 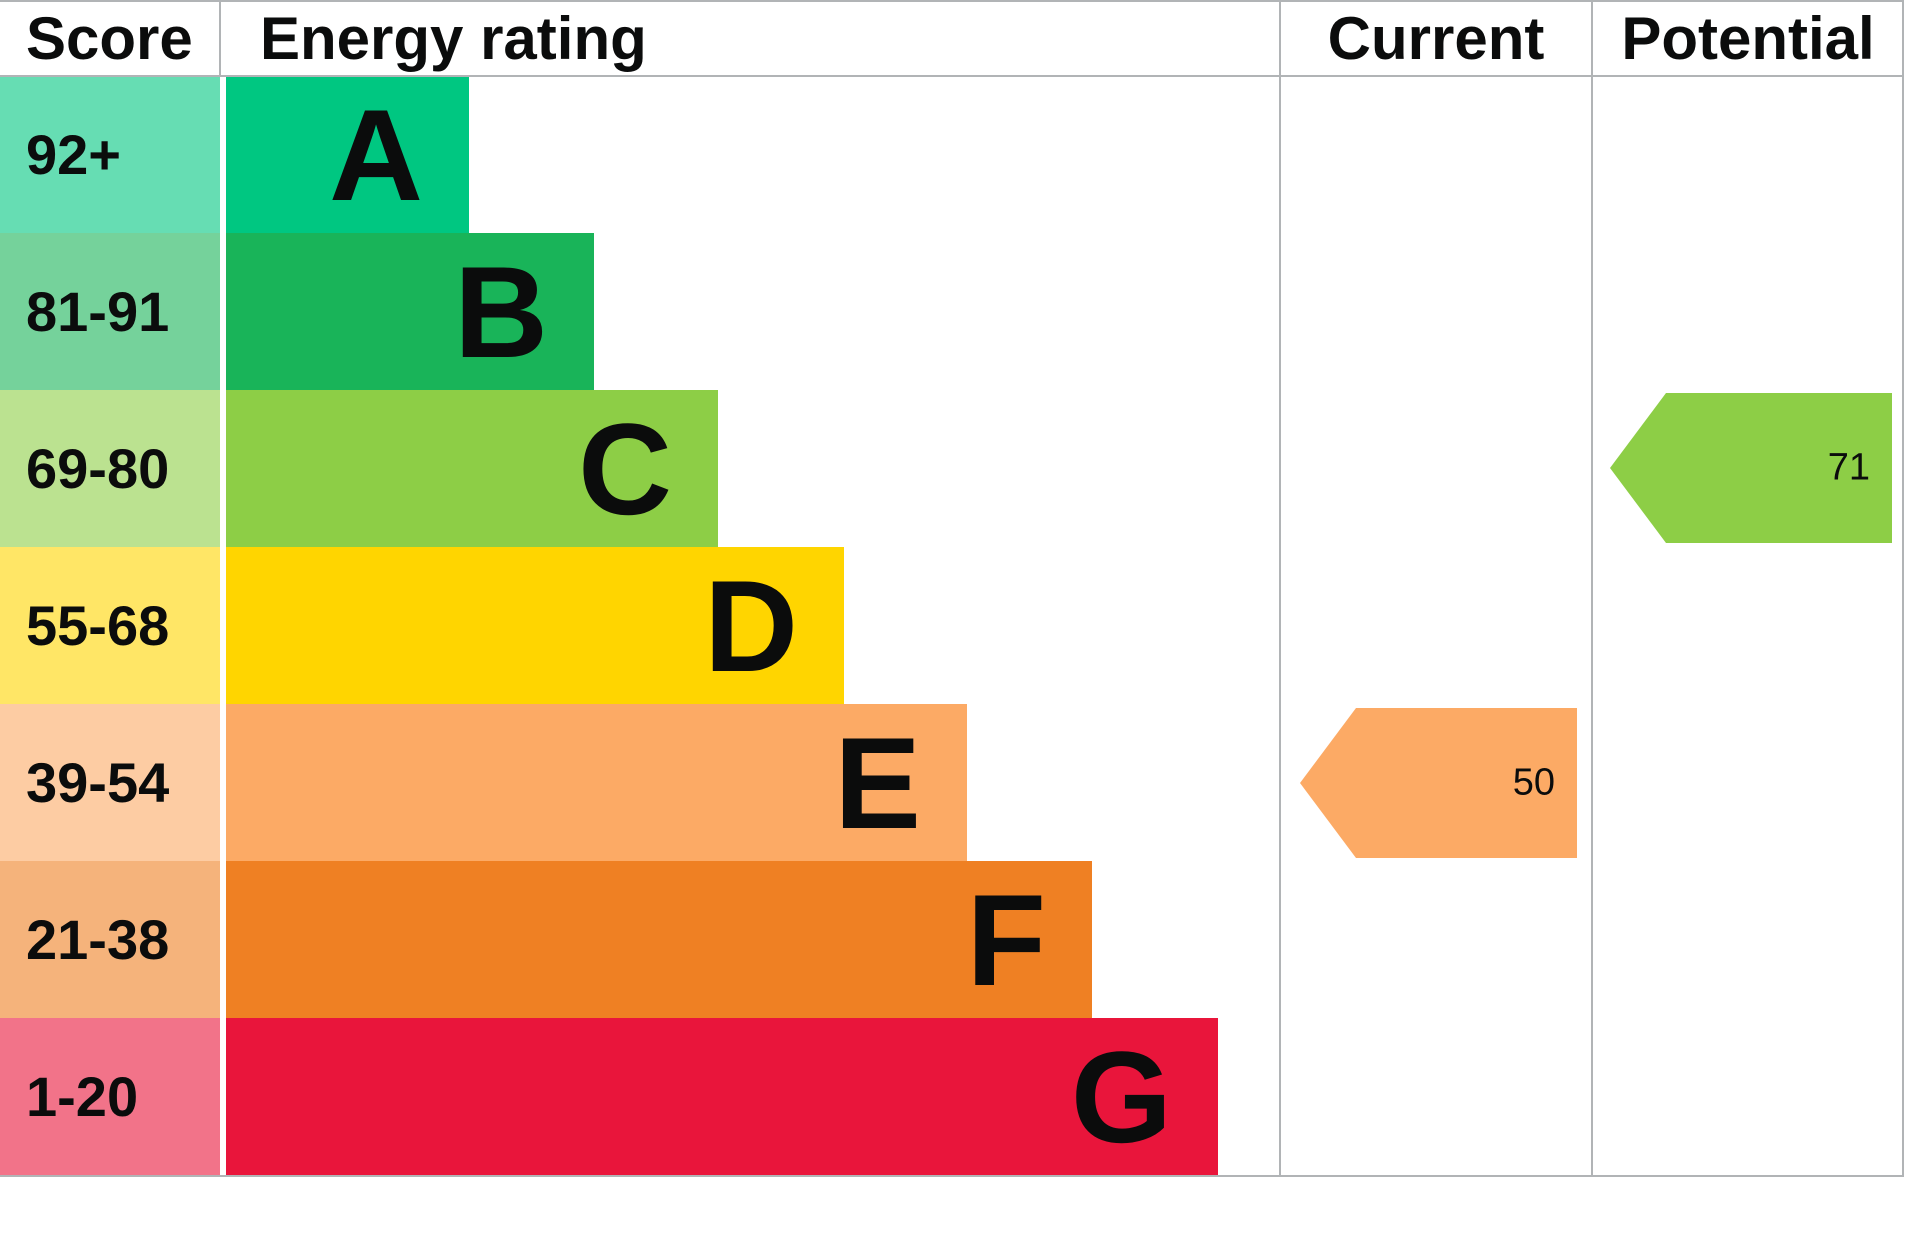 What do you see at coordinates (1006, 939) in the screenshot?
I see `rating-letter-f: F` at bounding box center [1006, 939].